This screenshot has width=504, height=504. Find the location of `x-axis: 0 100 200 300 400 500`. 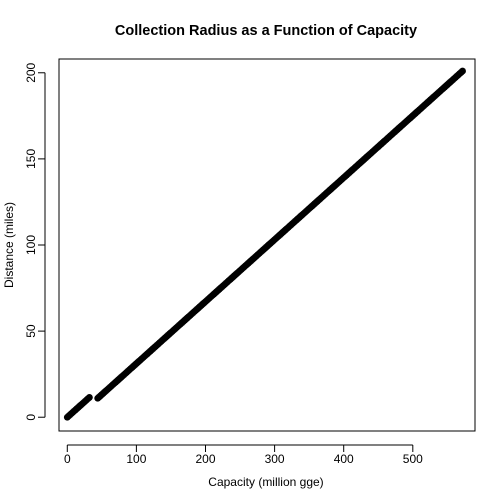

x-axis: 0 100 200 300 400 500 is located at coordinates (243, 455).